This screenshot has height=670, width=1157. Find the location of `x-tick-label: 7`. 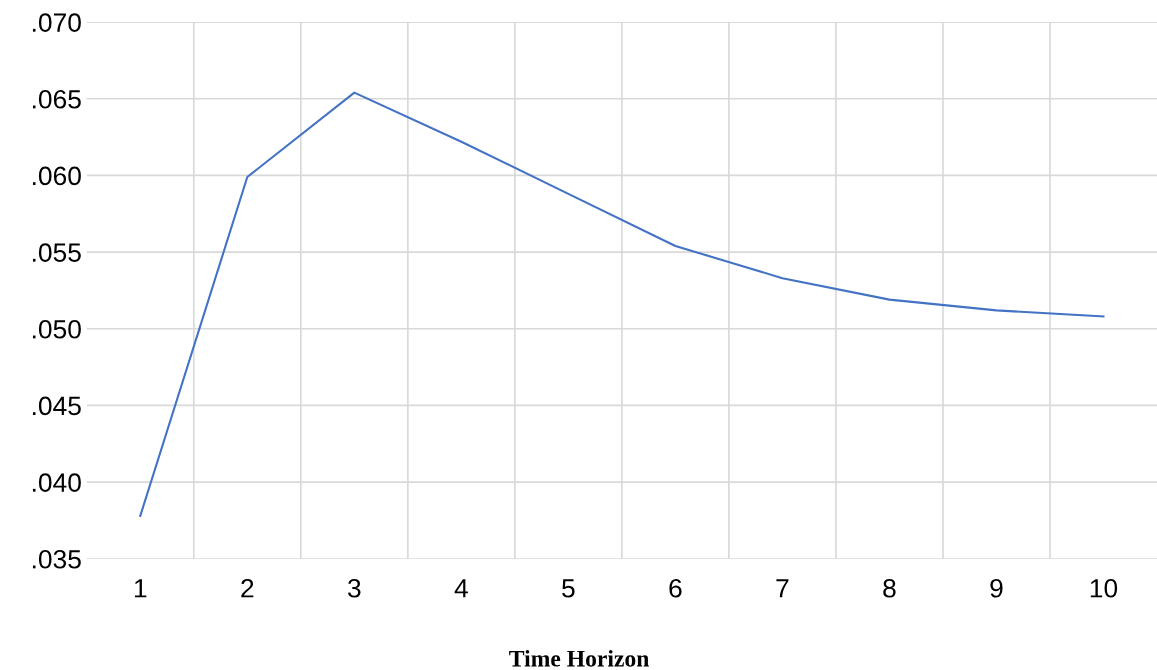

x-tick-label: 7 is located at coordinates (782, 588).